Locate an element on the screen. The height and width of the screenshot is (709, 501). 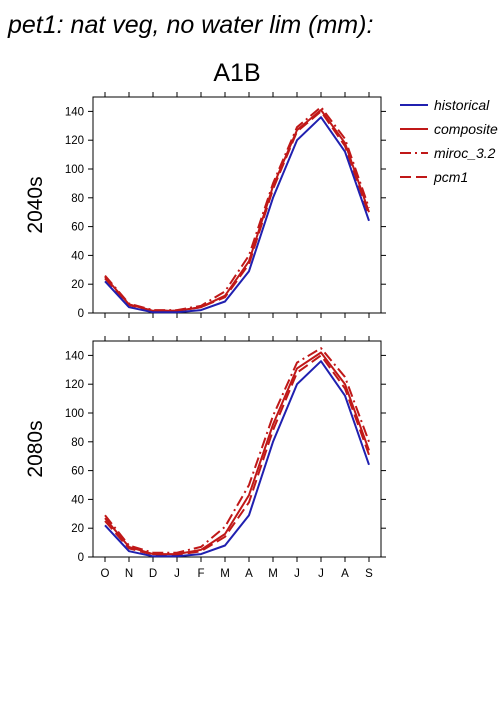
row-label: 2080s is located at coordinates (35, 448).